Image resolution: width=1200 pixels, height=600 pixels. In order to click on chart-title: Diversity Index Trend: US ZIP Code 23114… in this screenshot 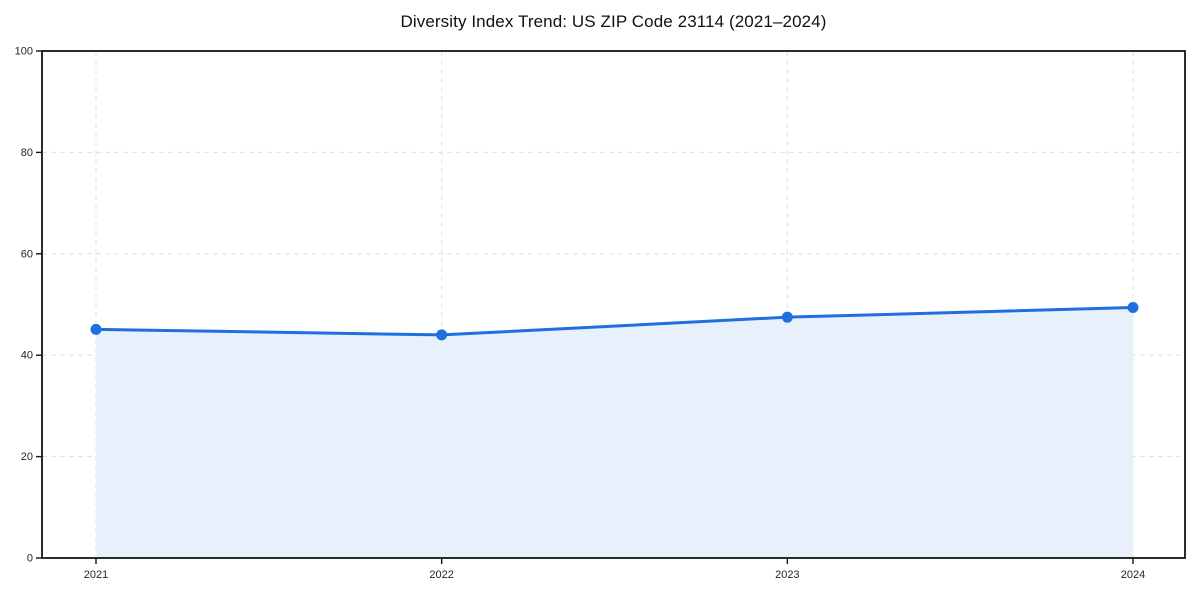, I will do `click(613, 21)`.